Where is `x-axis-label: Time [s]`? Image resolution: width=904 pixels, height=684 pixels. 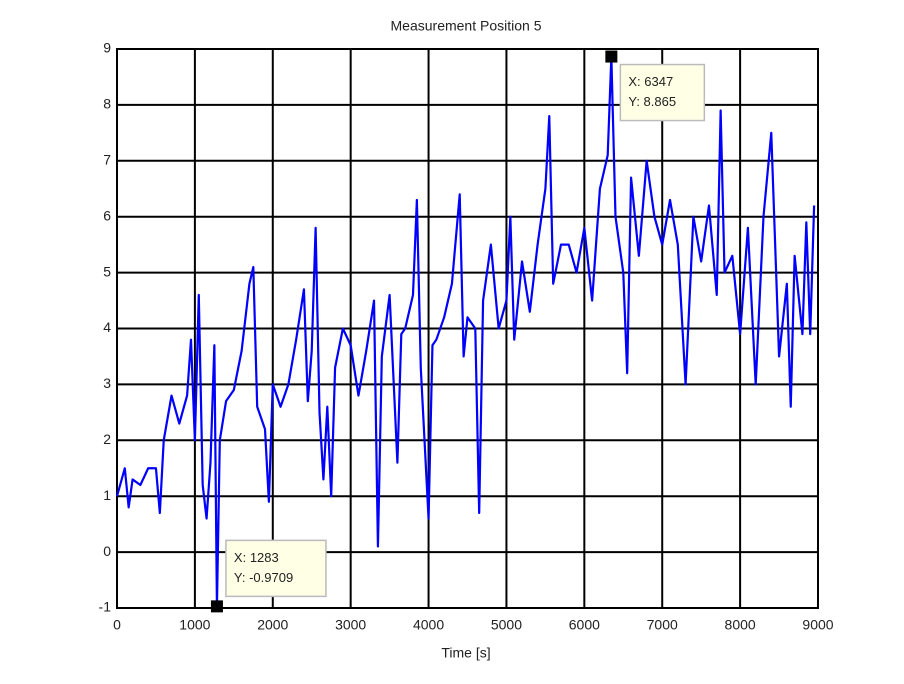 x-axis-label: Time [s] is located at coordinates (465, 653).